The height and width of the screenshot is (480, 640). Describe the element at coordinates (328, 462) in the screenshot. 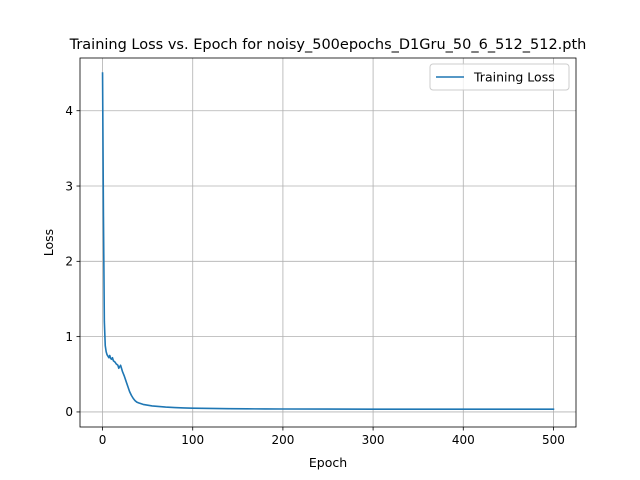

I see `x-axis-label: Epoch` at that location.